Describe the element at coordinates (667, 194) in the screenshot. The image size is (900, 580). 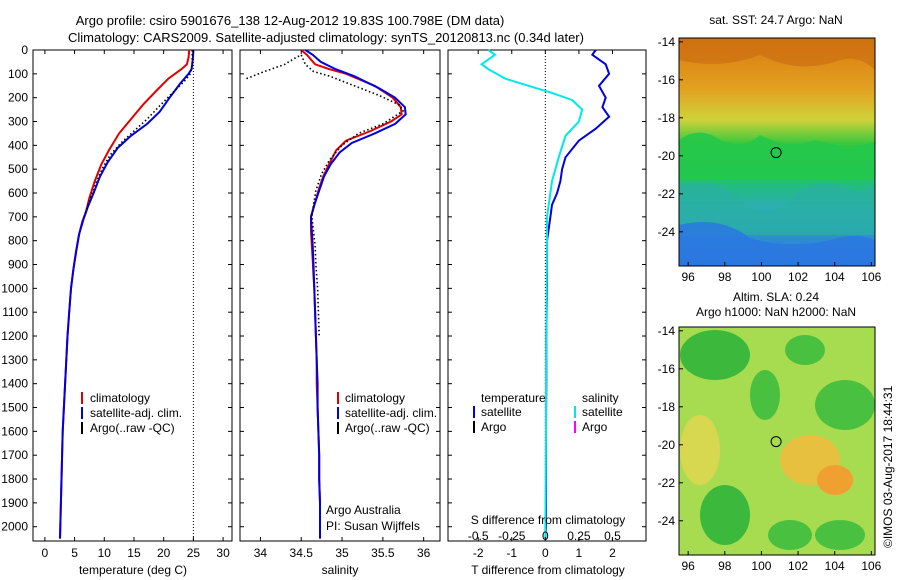
I see `map-y-tick-label: -22` at that location.